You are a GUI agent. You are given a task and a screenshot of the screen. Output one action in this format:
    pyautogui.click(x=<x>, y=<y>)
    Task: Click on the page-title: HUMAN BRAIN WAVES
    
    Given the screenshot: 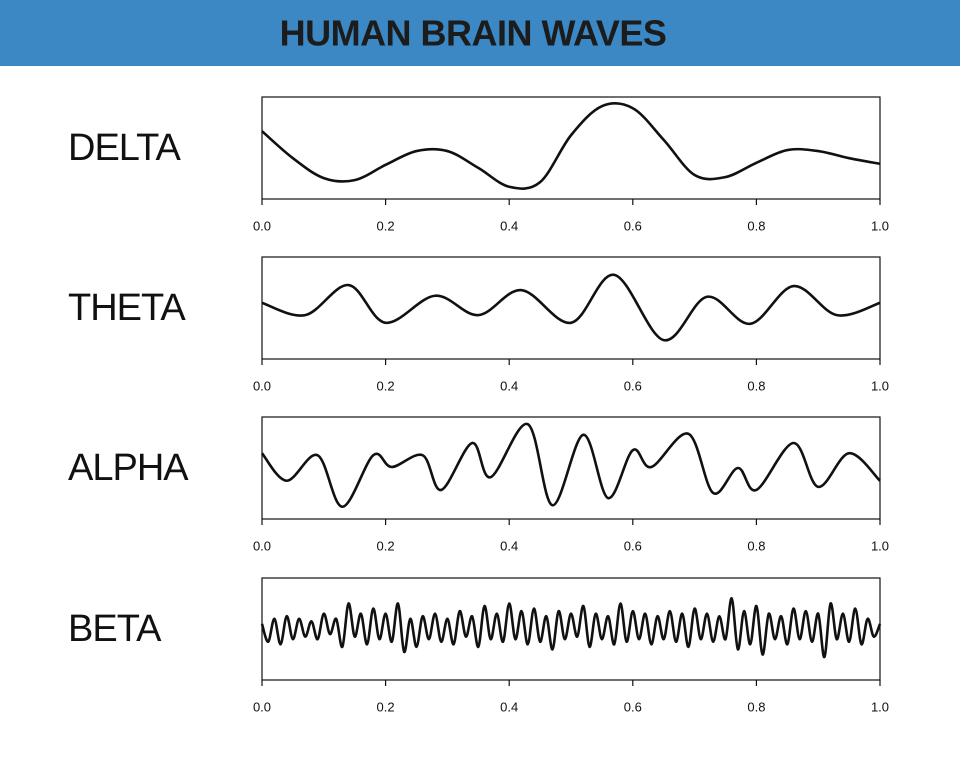 What is the action you would take?
    pyautogui.click(x=473, y=33)
    